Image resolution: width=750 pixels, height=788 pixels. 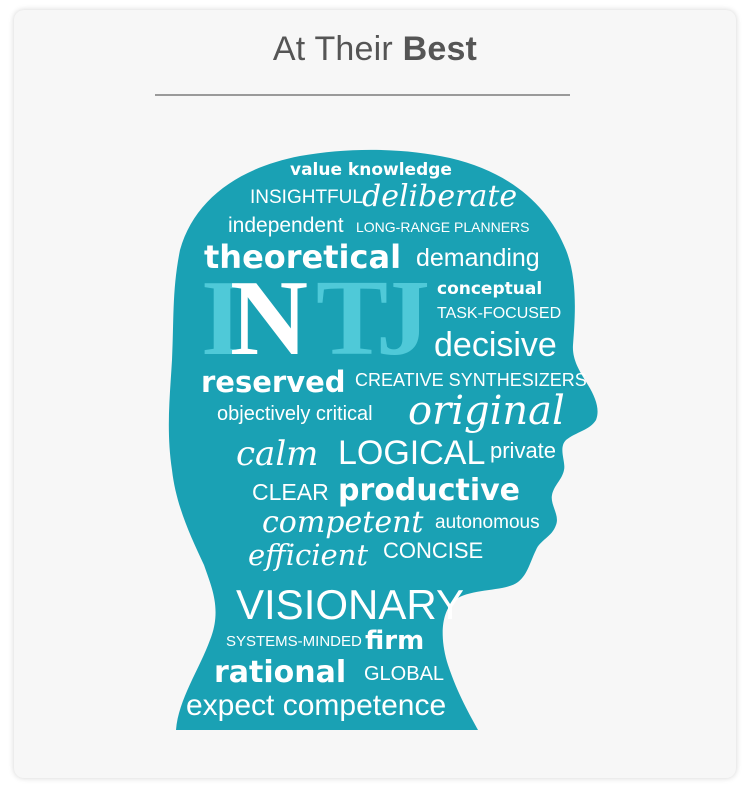 I want to click on word-clear: CLEAR, so click(x=290, y=492).